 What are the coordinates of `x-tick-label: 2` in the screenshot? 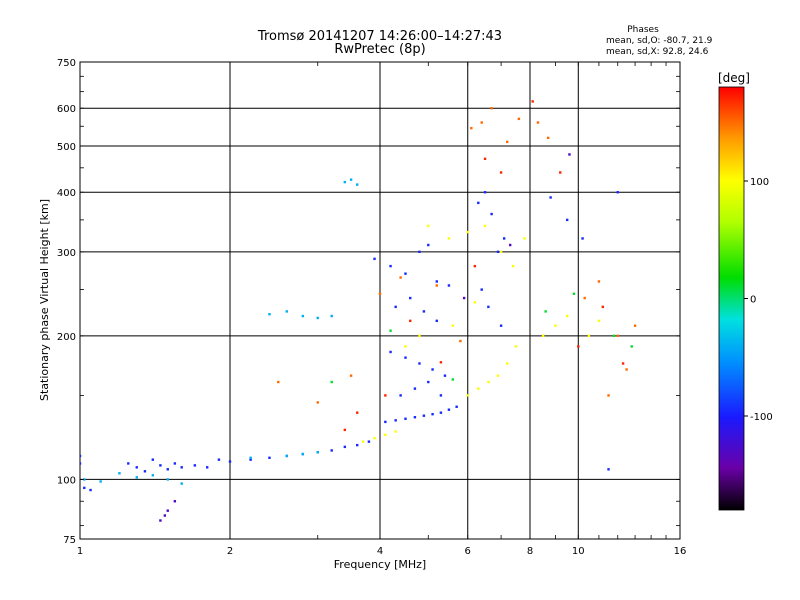 It's located at (230, 551).